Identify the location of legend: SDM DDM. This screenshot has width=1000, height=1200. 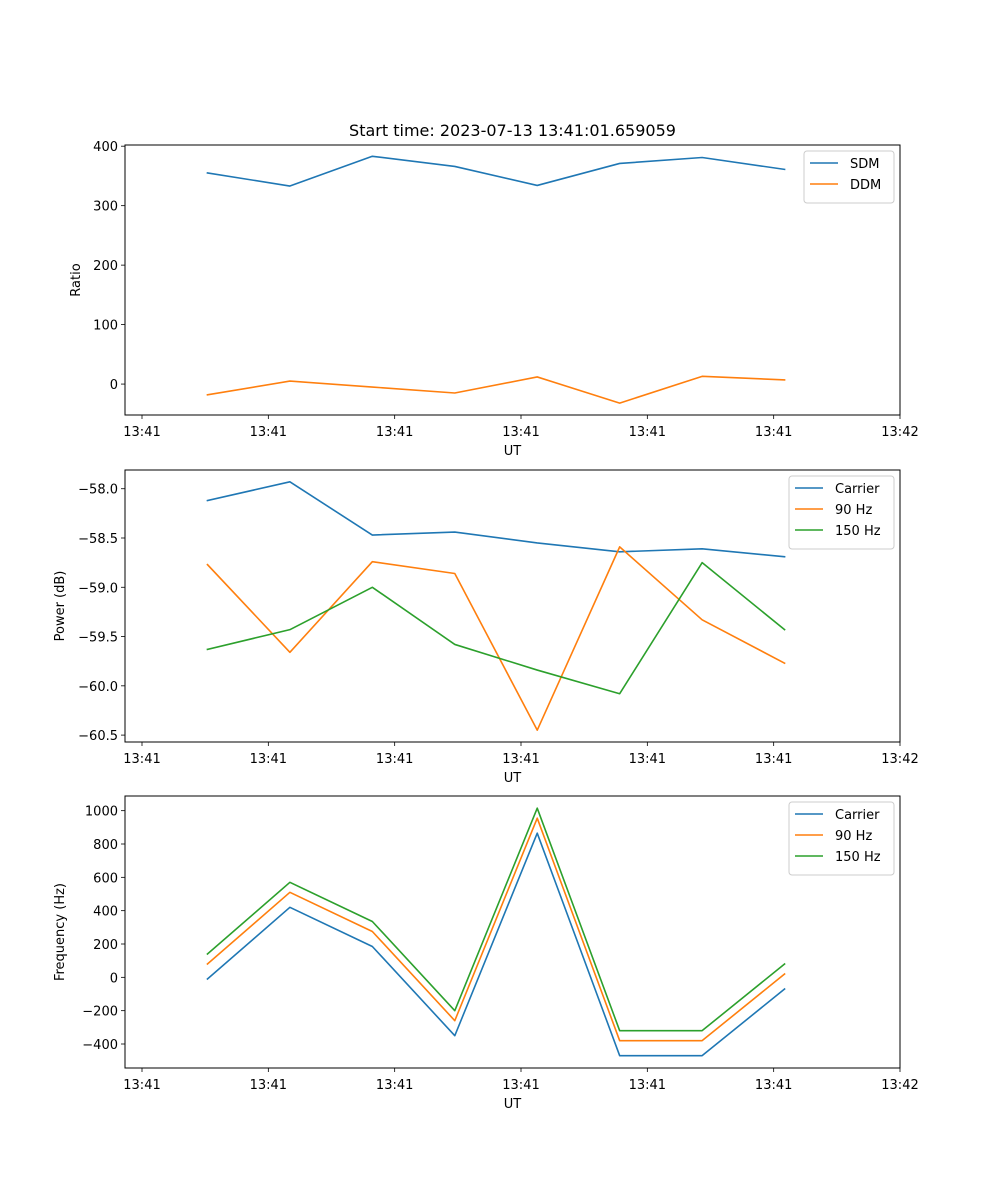
(849, 177).